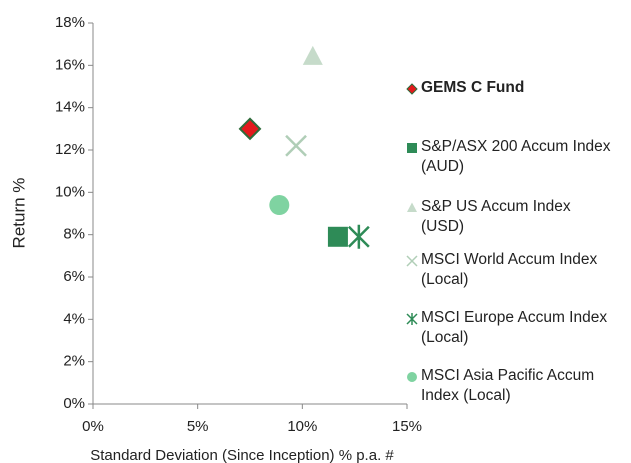  Describe the element at coordinates (74, 318) in the screenshot. I see `y-tick-label: 4%` at that location.